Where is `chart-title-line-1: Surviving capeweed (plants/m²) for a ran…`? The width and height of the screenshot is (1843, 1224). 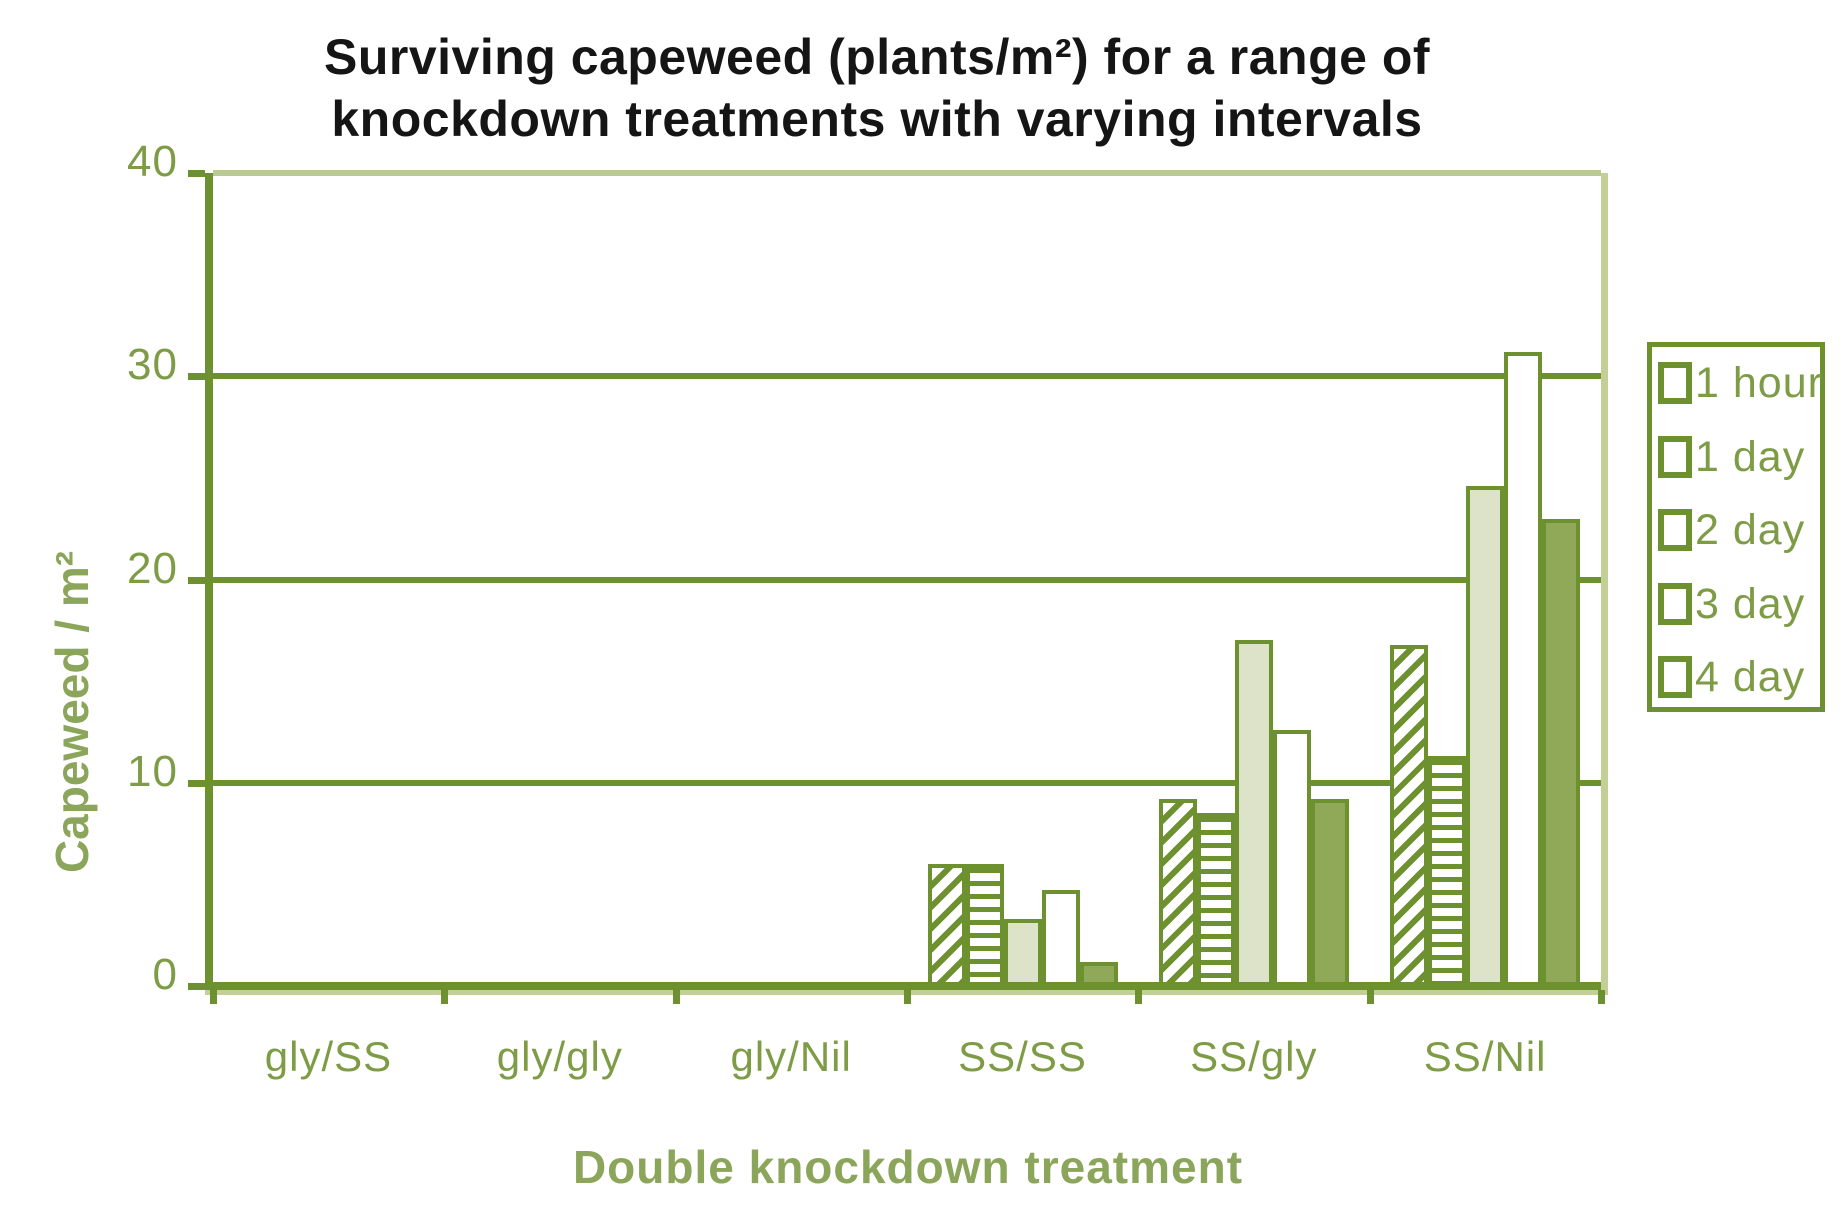 chart-title-line-1: Surviving capeweed (plants/m²) for a ran… is located at coordinates (877, 57).